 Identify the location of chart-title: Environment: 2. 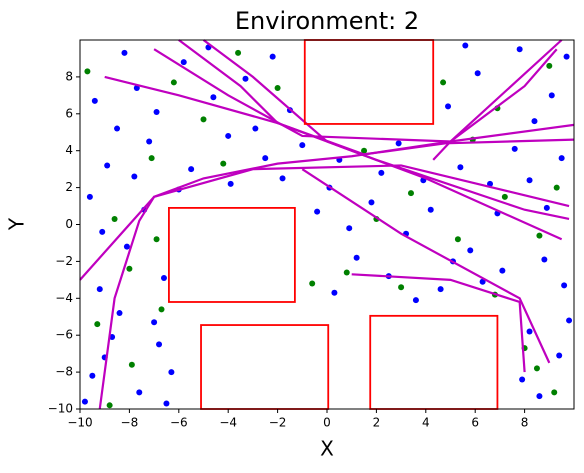
(327, 21).